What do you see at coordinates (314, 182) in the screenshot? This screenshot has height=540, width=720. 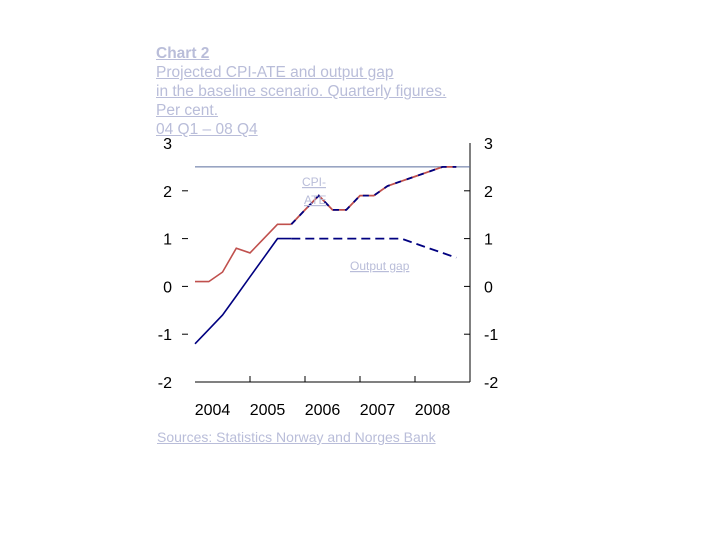 I see `annotation-cpi-ate: CPI-` at bounding box center [314, 182].